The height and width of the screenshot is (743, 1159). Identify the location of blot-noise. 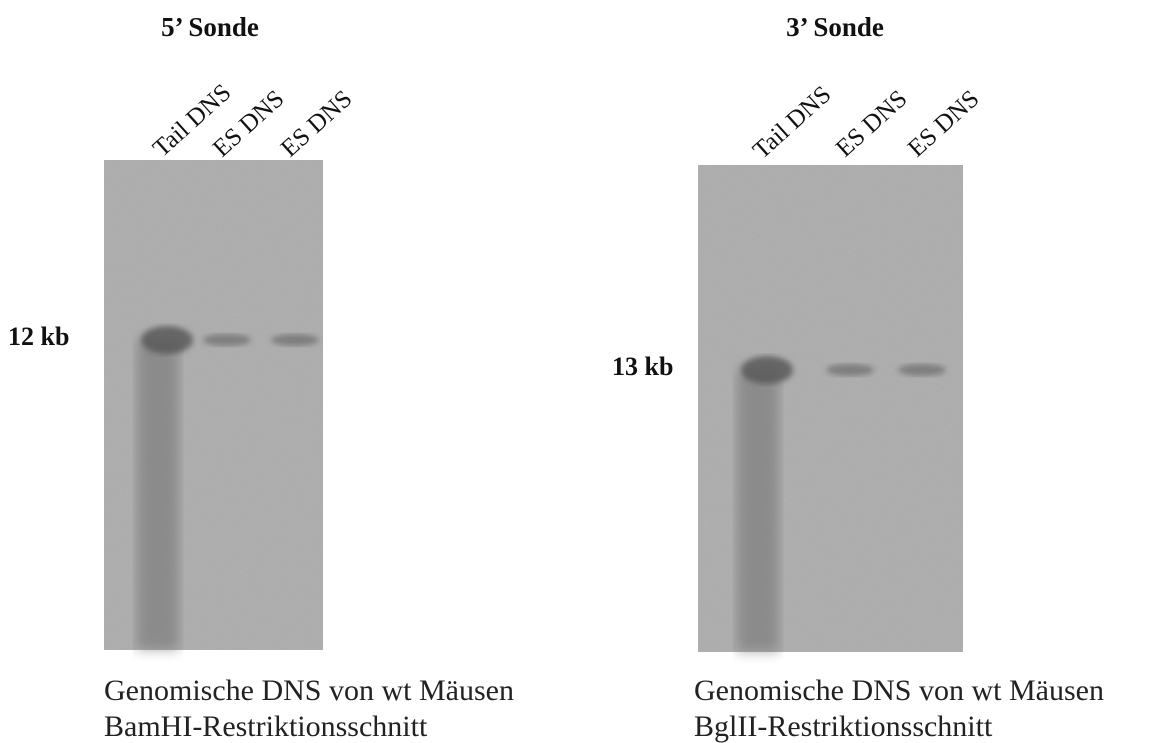
(213, 405).